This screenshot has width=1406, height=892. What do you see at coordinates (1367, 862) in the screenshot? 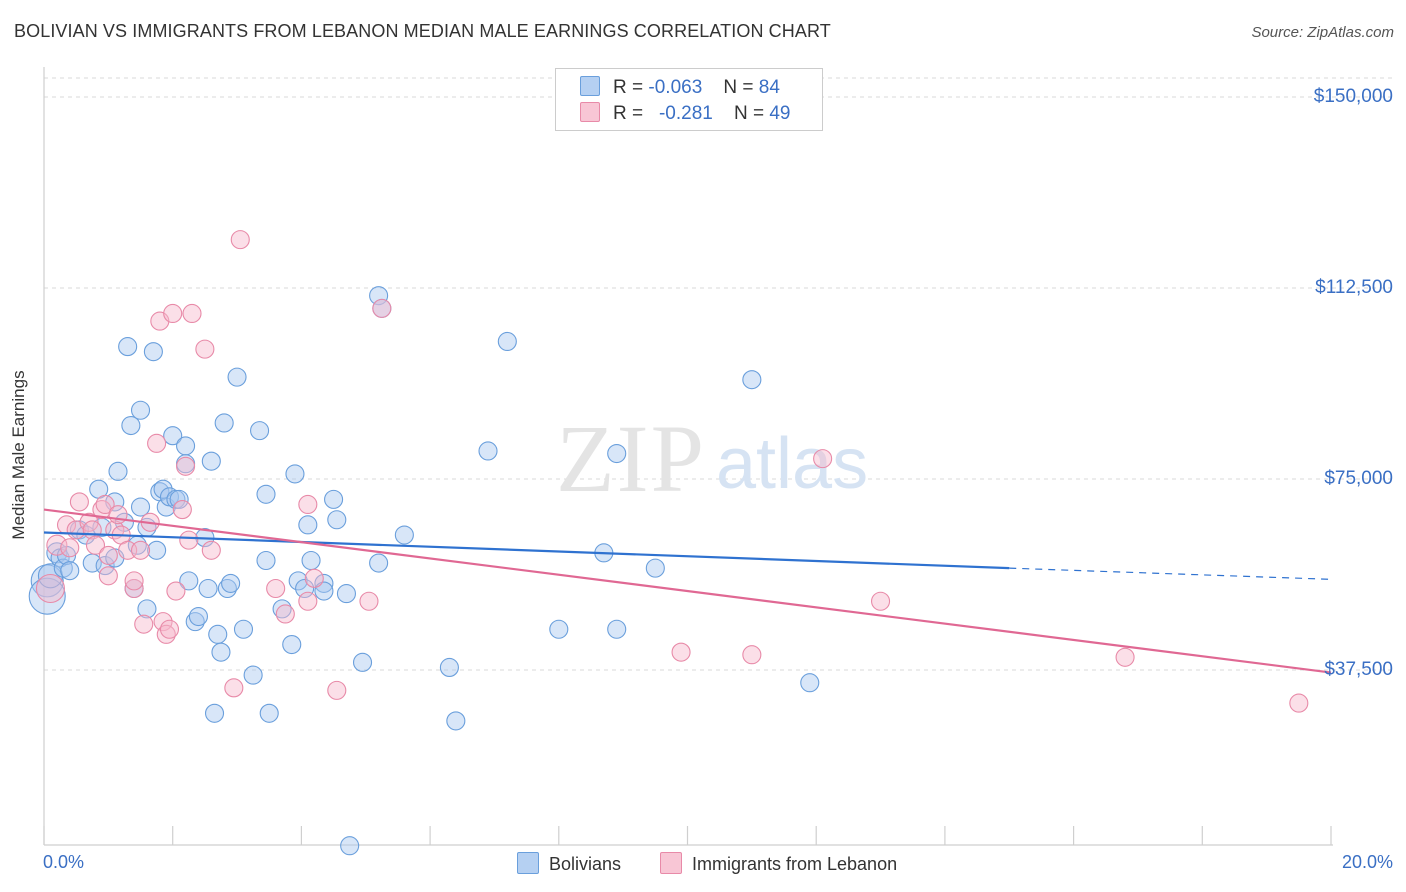
I see `x-tick-label-max: 20.0%` at bounding box center [1367, 862].